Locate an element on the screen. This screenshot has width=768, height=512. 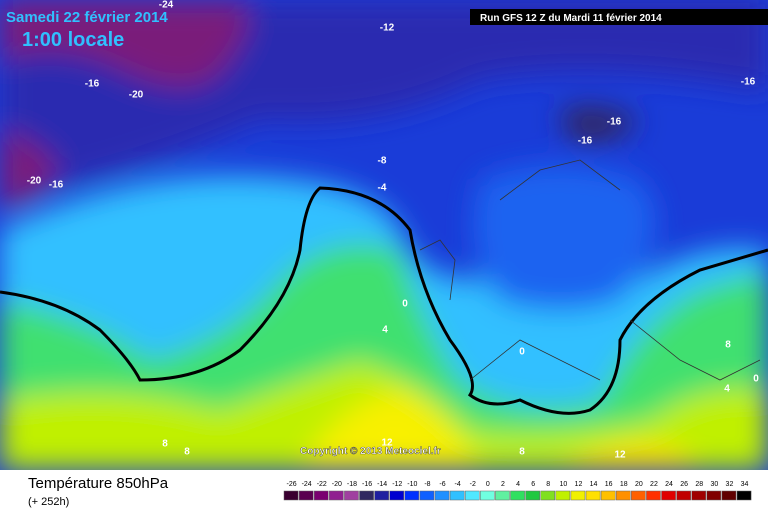
legend-label: 8 is located at coordinates (548, 484).